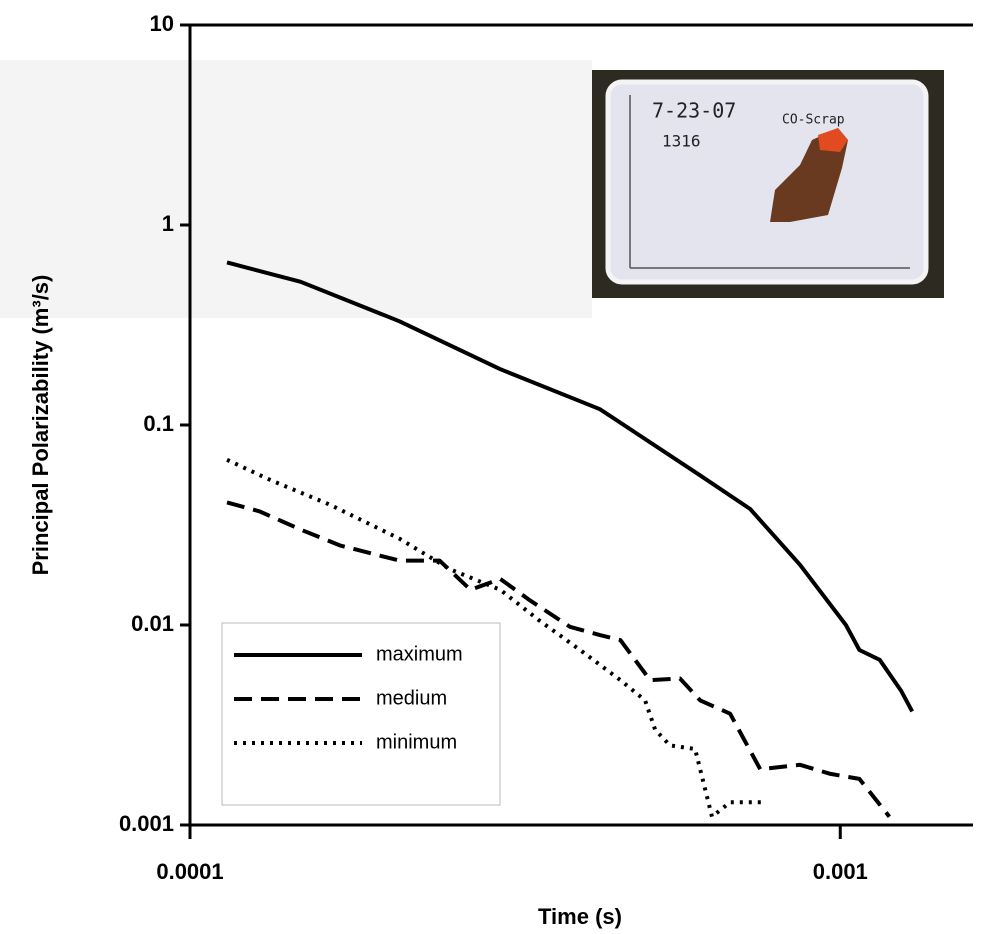 Image resolution: width=982 pixels, height=934 pixels. I want to click on legend: maximum medium minimum, so click(361, 714).